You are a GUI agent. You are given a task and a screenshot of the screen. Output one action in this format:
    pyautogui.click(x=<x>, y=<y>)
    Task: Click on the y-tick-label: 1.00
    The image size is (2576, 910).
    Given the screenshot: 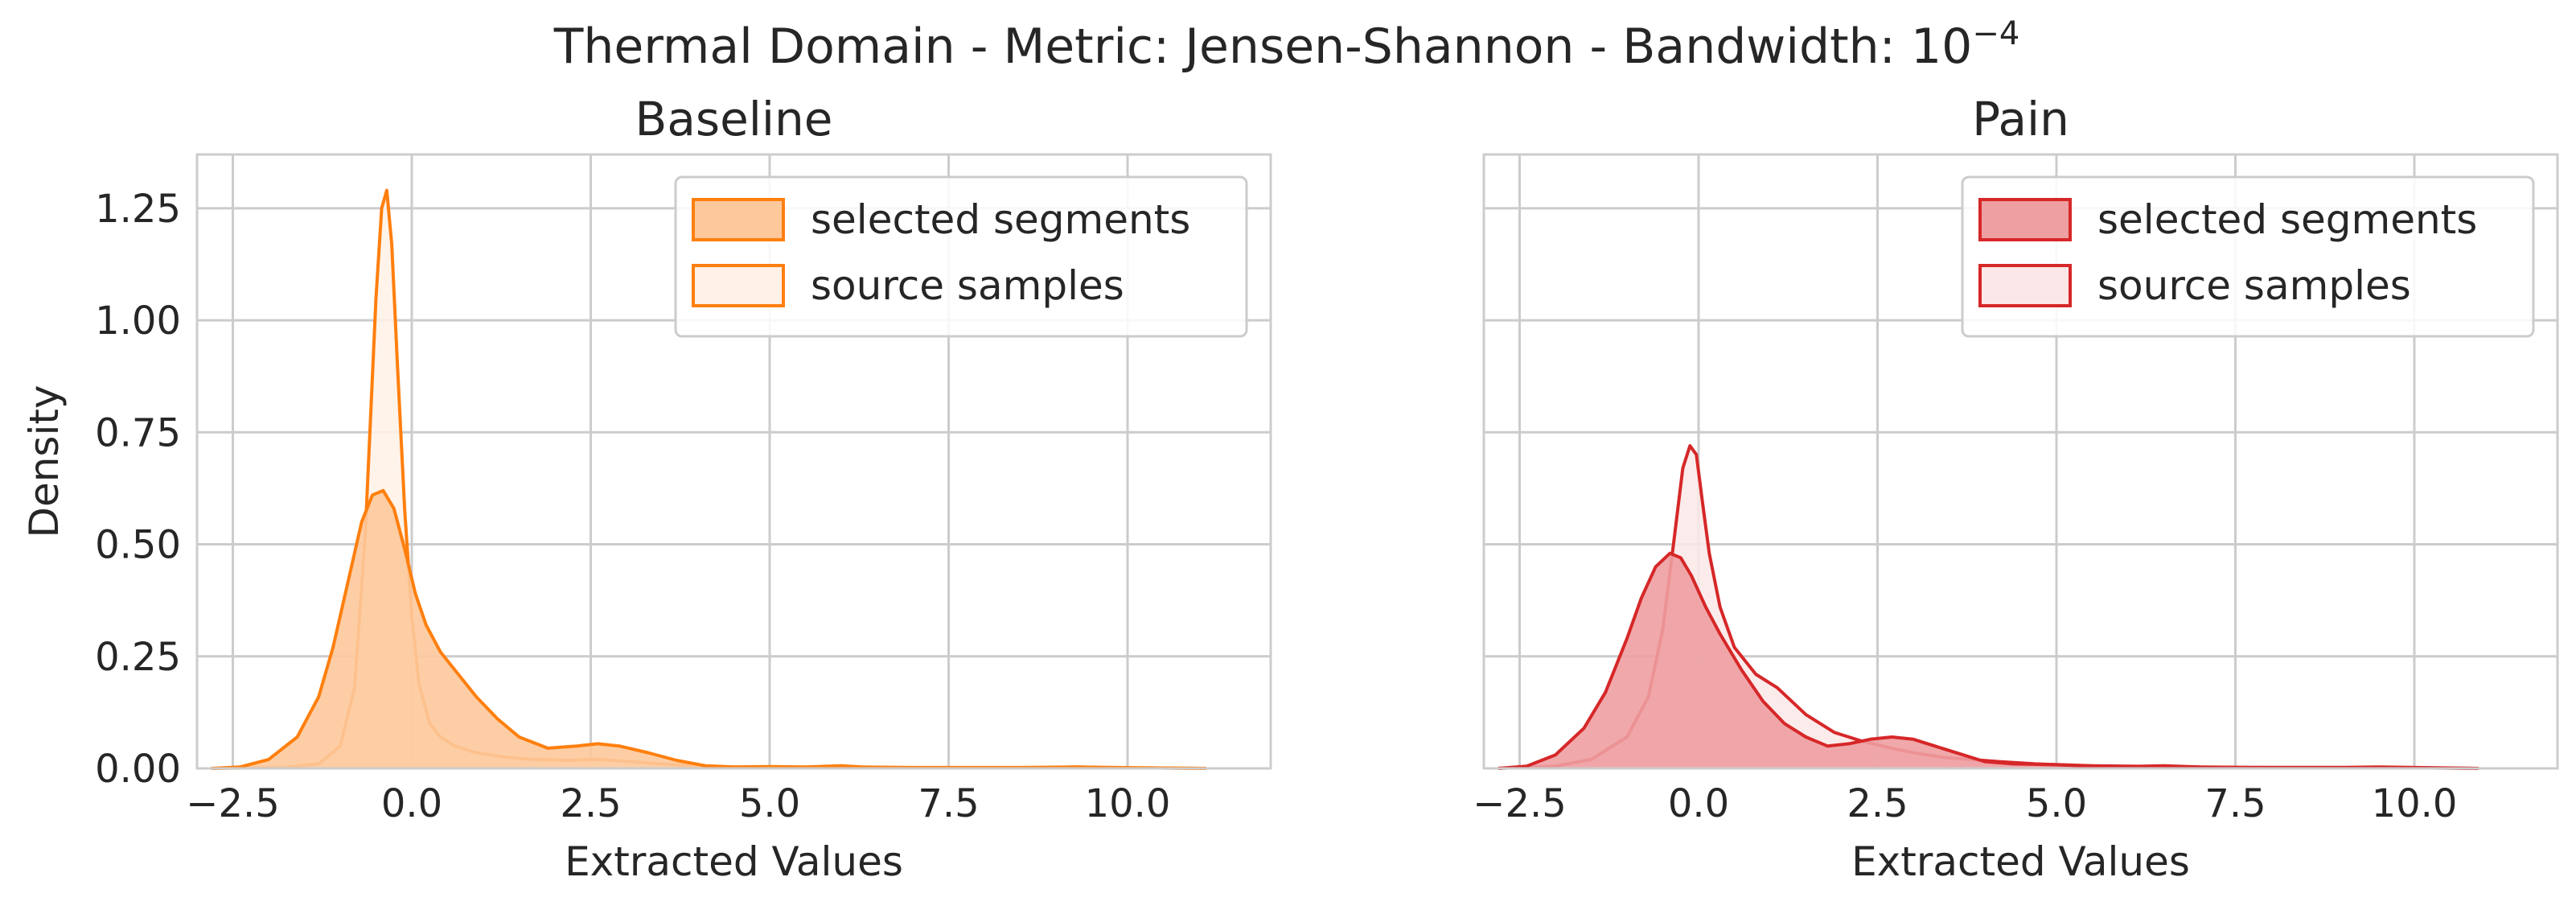 What is the action you would take?
    pyautogui.click(x=138, y=321)
    